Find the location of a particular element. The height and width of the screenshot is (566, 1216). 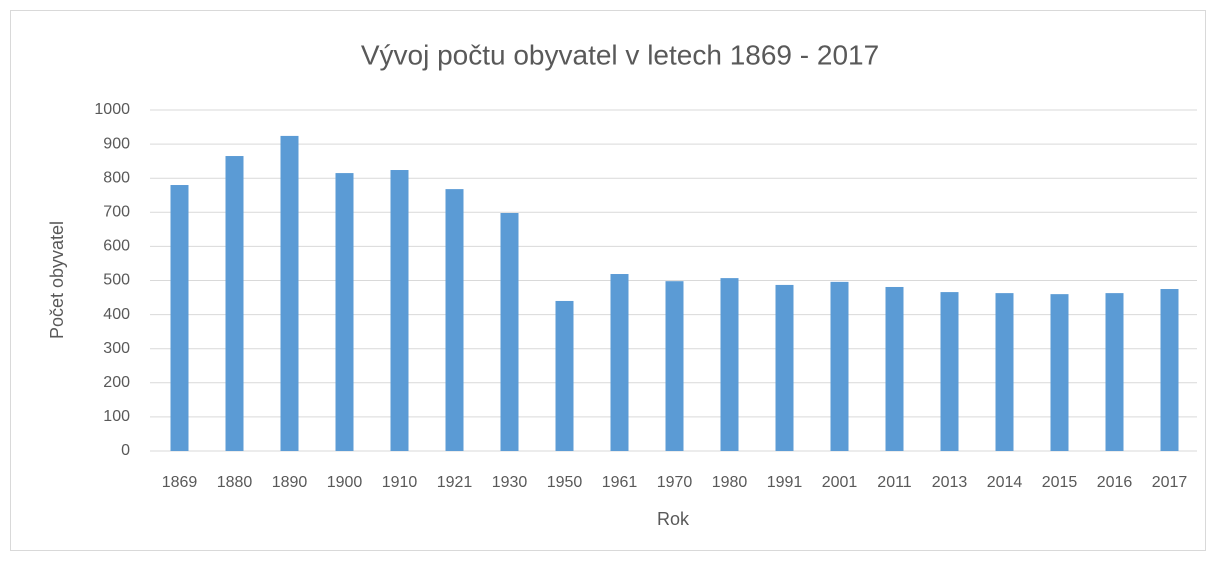

x-tick-label: 1900 is located at coordinates (345, 482).